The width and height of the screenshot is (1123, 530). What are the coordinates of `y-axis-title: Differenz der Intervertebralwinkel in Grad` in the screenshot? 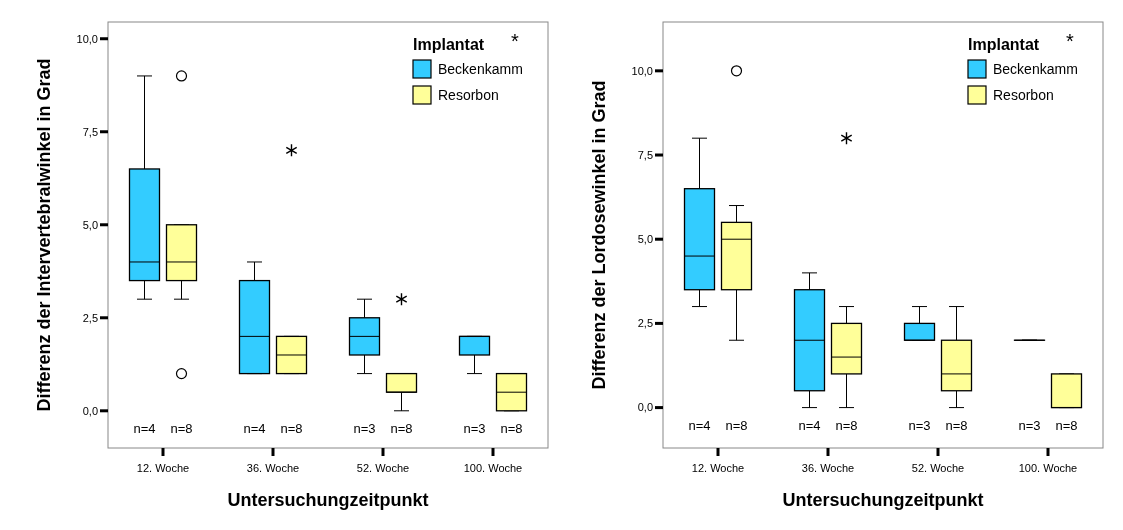 It's located at (44, 235).